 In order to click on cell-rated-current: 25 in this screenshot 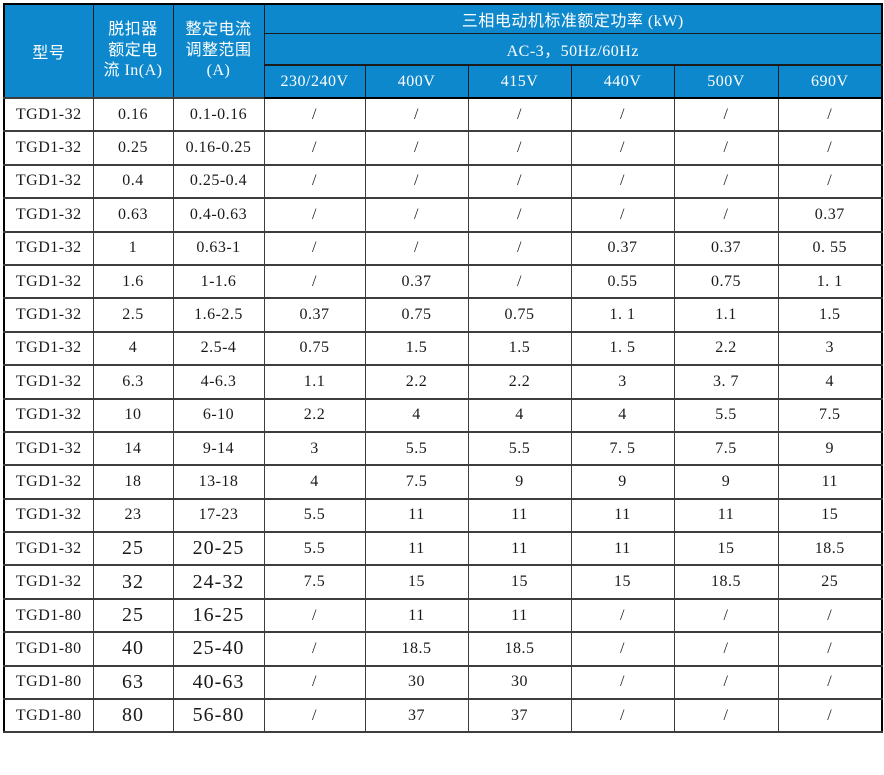, I will do `click(133, 615)`.